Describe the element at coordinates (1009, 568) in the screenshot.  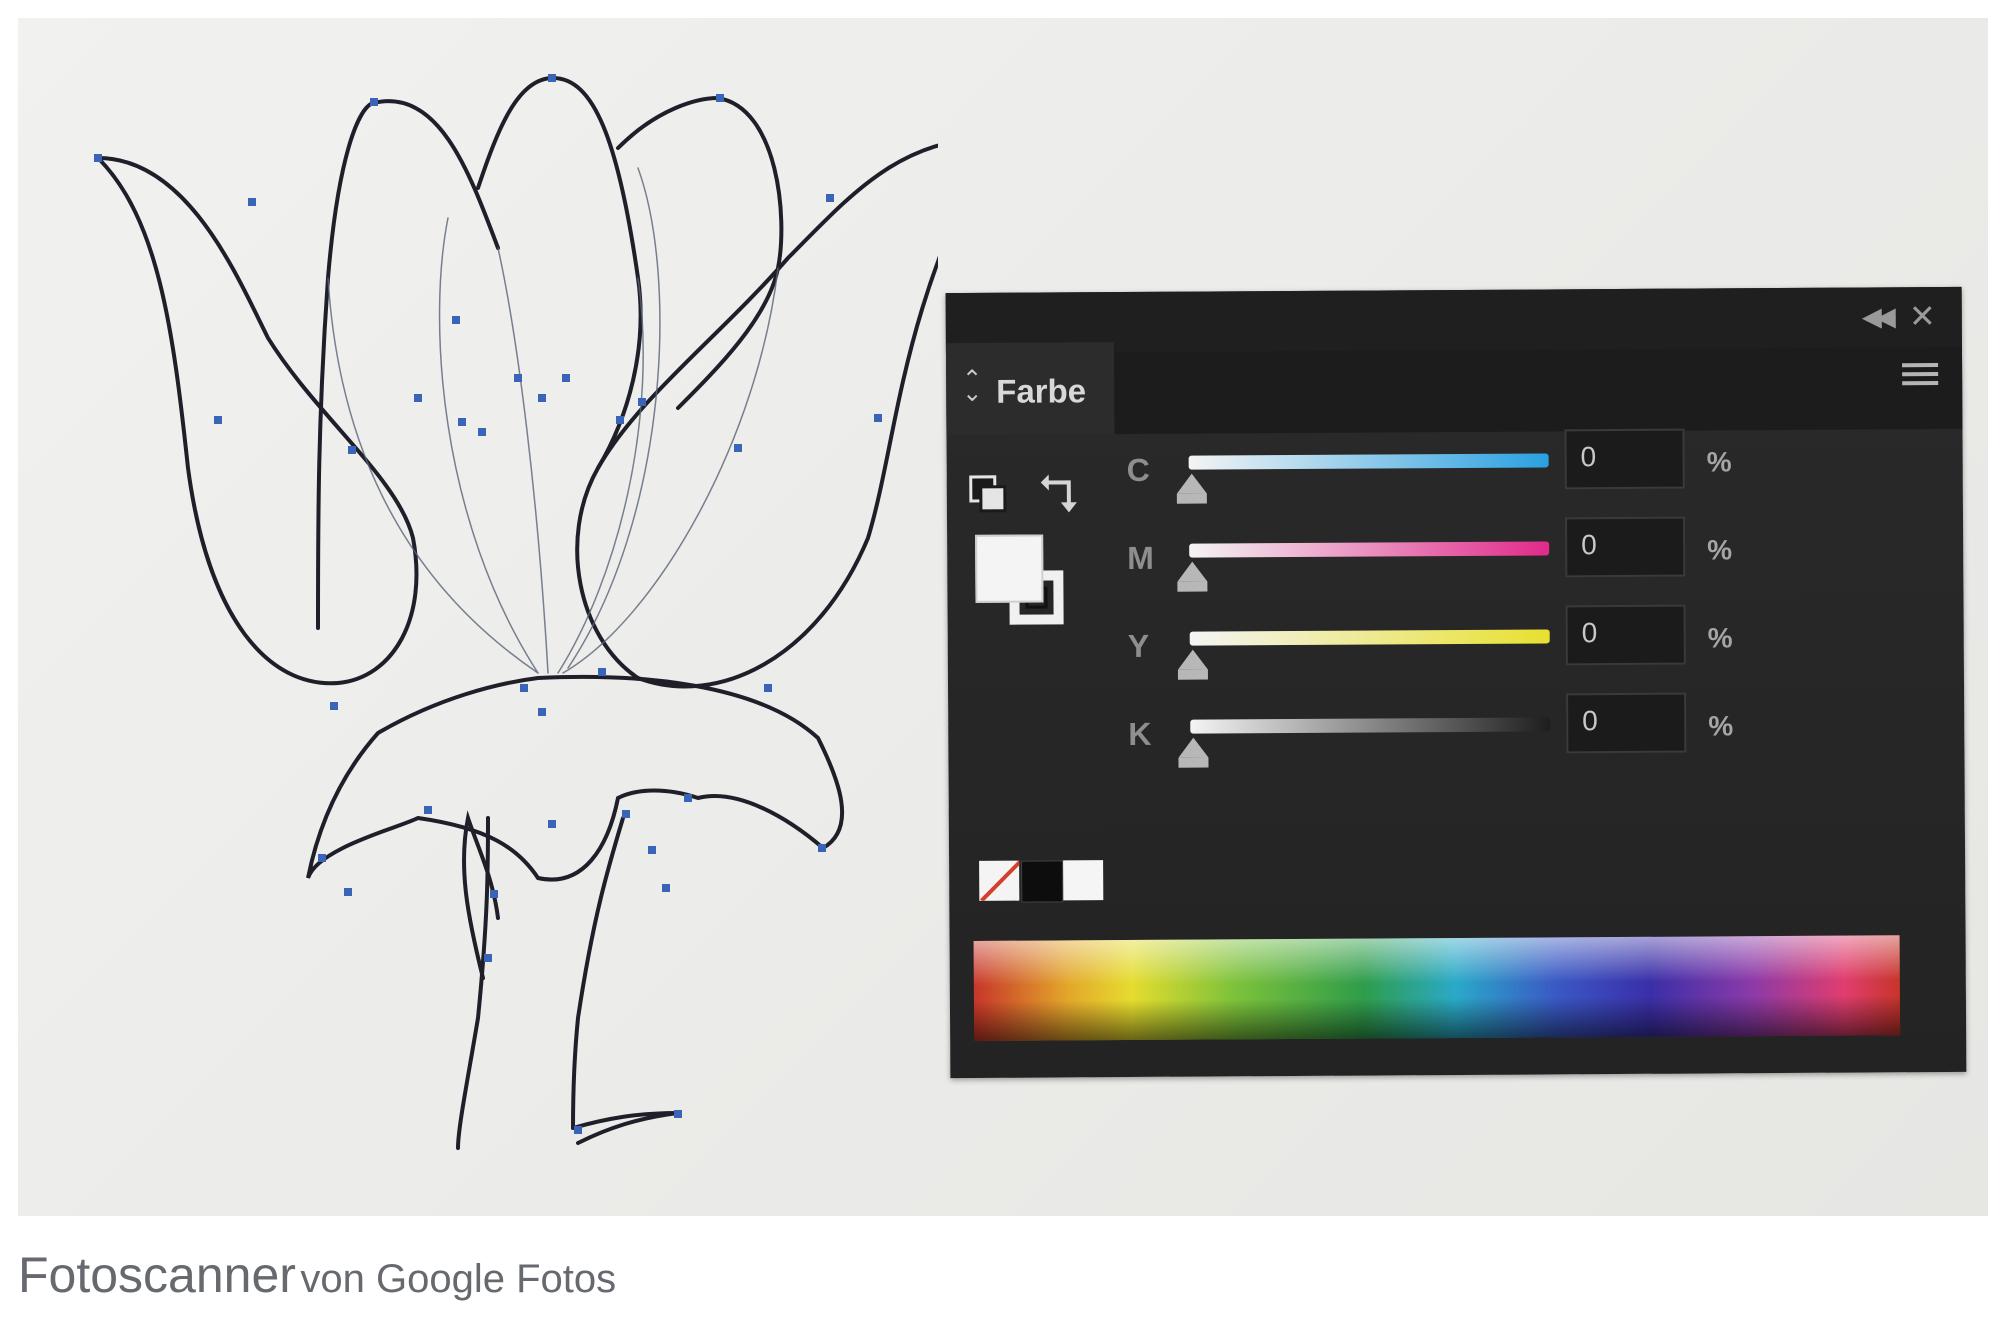
I see `fill-swatch` at that location.